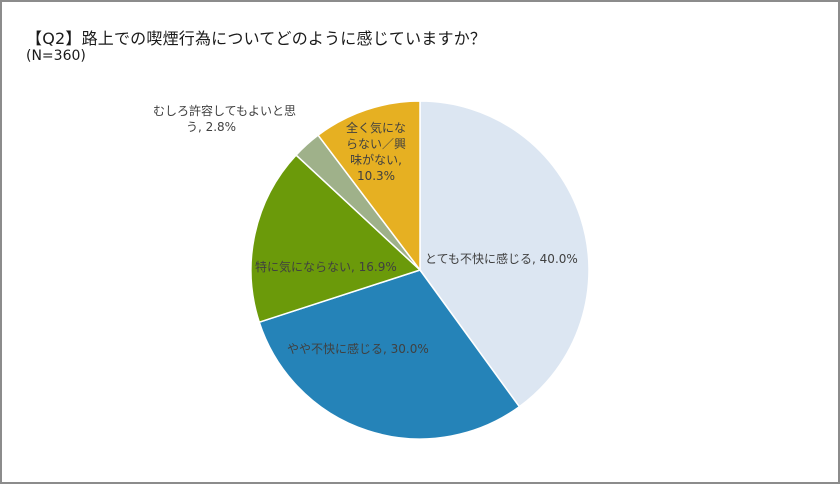 The image size is (840, 484). Describe the element at coordinates (225, 119) in the screenshot. I see `label-acceptable: むしろ許容してもよいと思 う, 2.8%` at that location.